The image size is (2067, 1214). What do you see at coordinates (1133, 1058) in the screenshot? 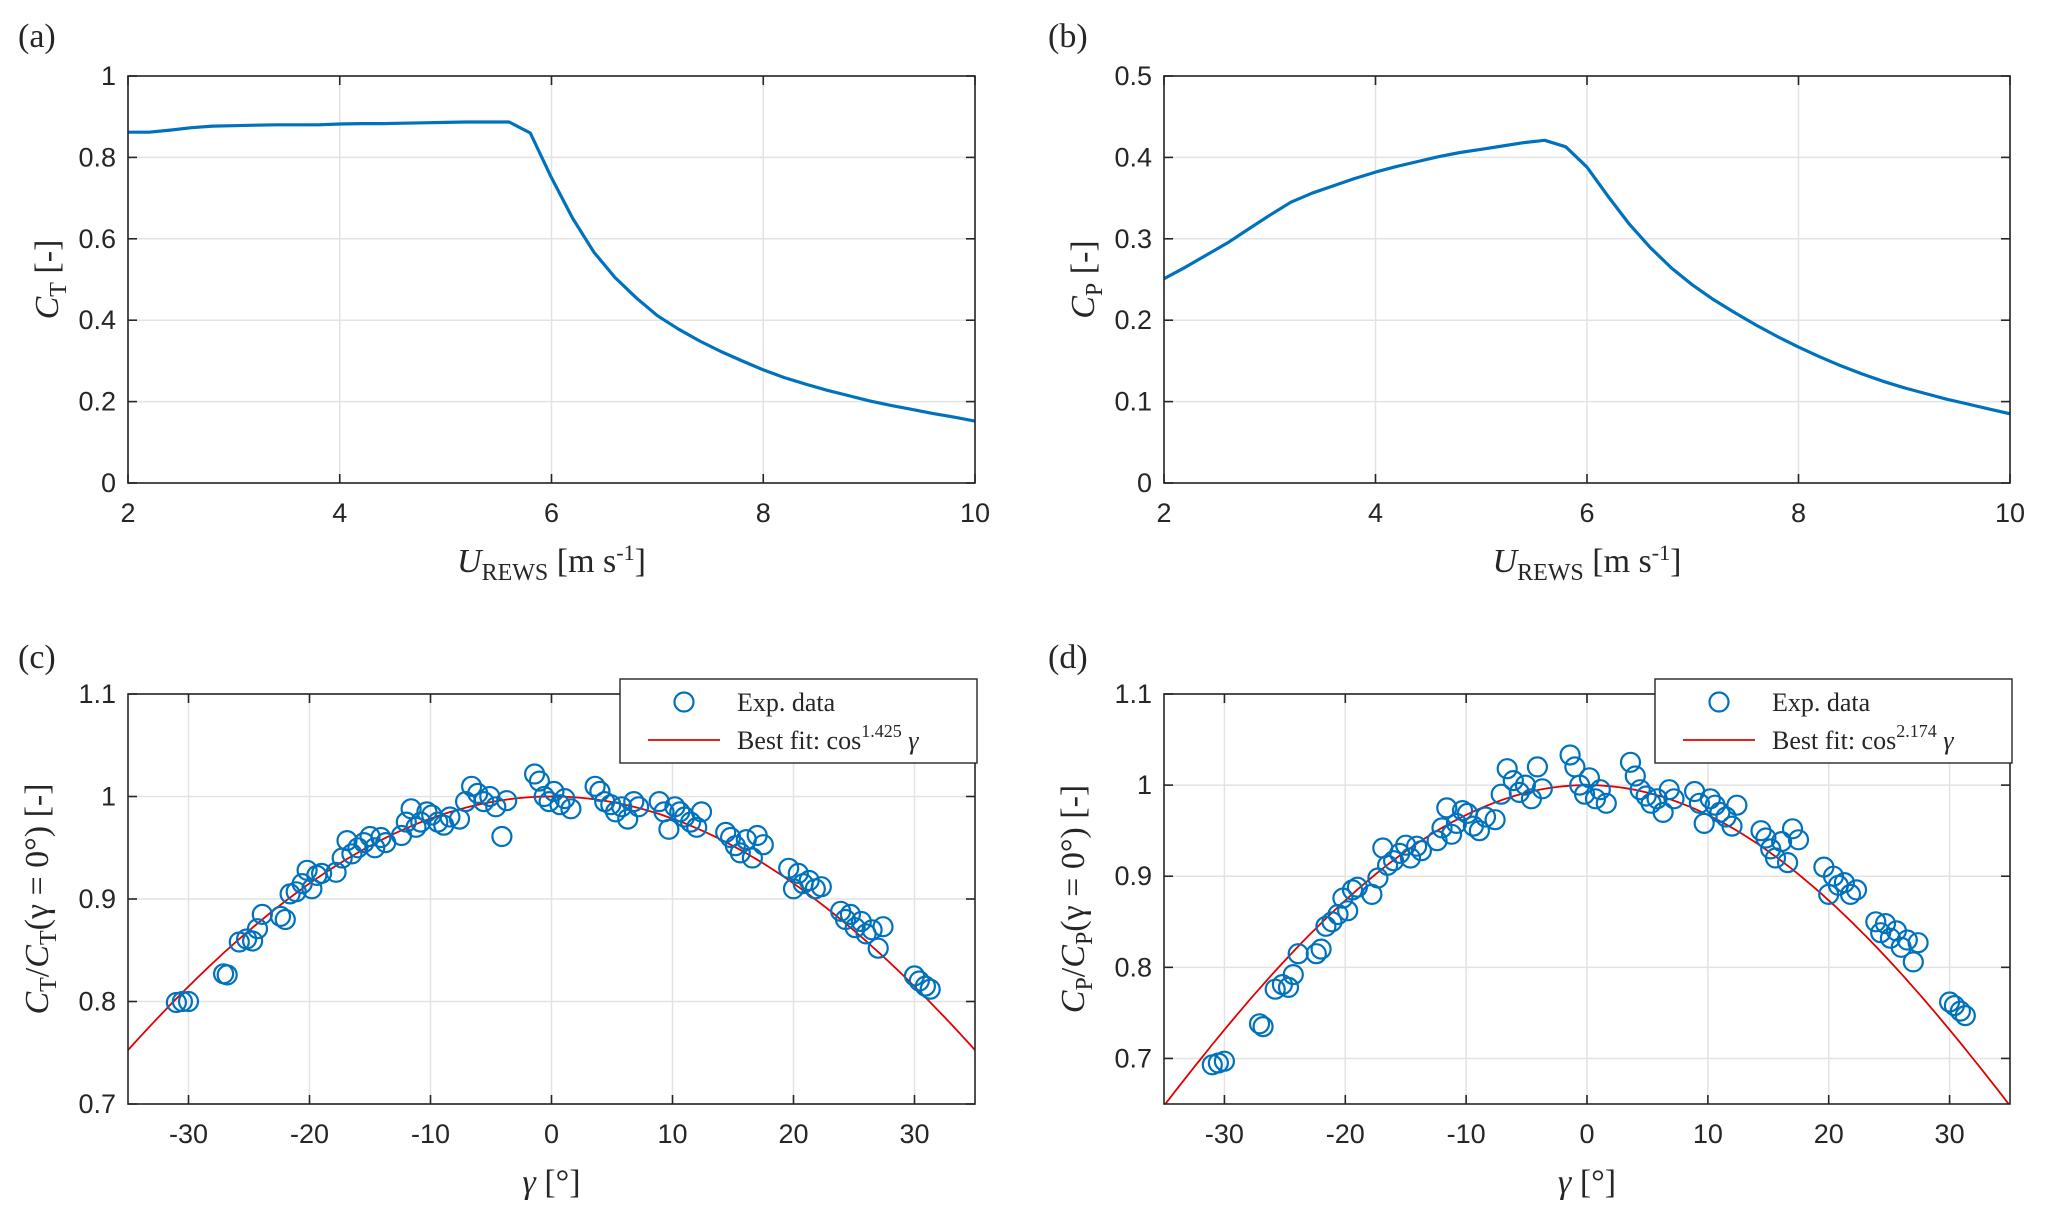
I see `y-tick-label: 0.7` at bounding box center [1133, 1058].